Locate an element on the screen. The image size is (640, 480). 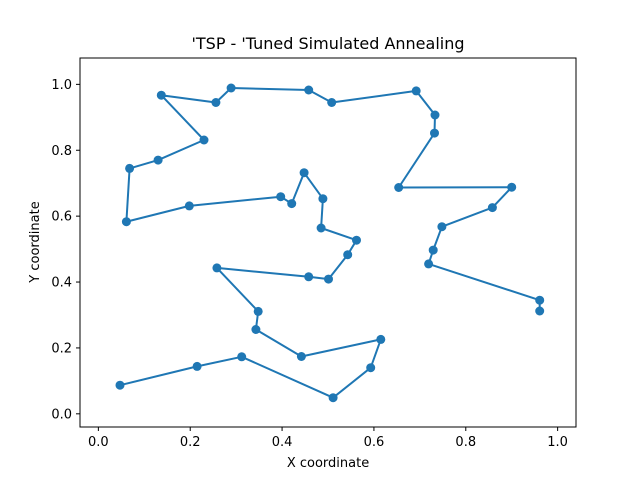
y-tick-label: 1.0 is located at coordinates (61, 85).